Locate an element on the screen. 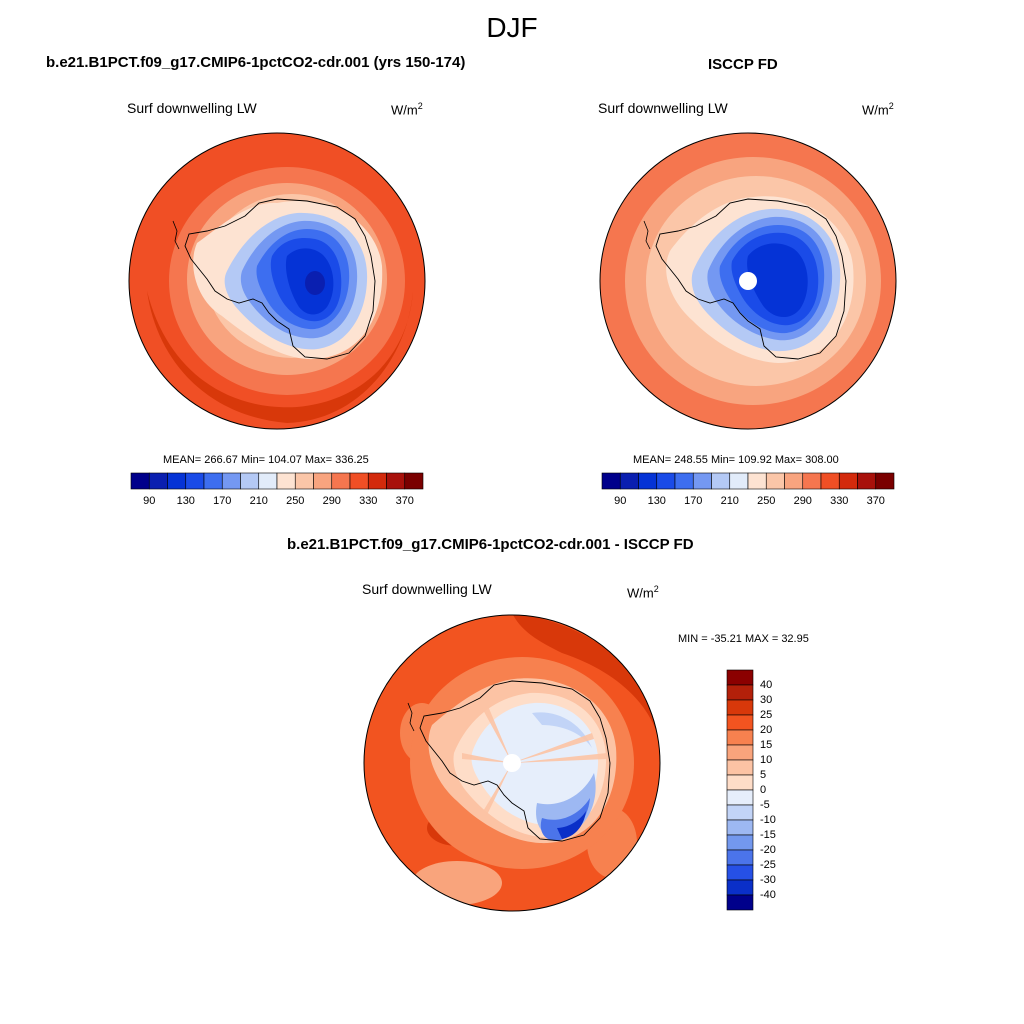 This screenshot has height=1024, width=1024. colorbar-3-tick-label: 10 is located at coordinates (766, 759).